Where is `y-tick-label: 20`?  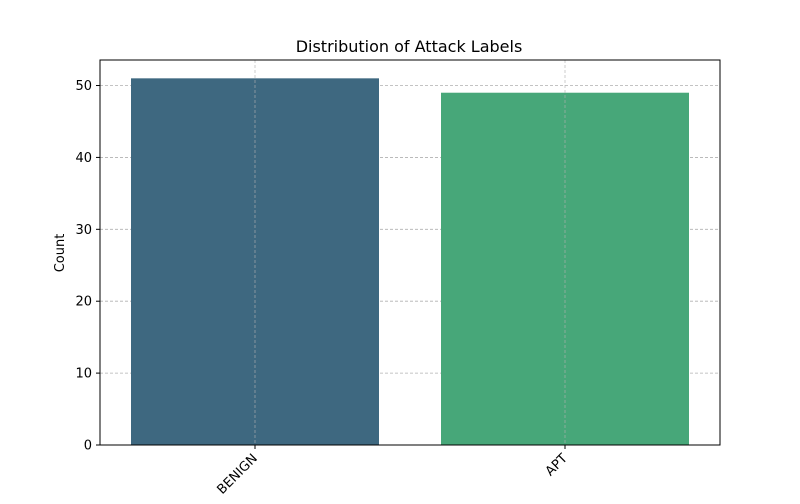 y-tick-label: 20 is located at coordinates (83, 302).